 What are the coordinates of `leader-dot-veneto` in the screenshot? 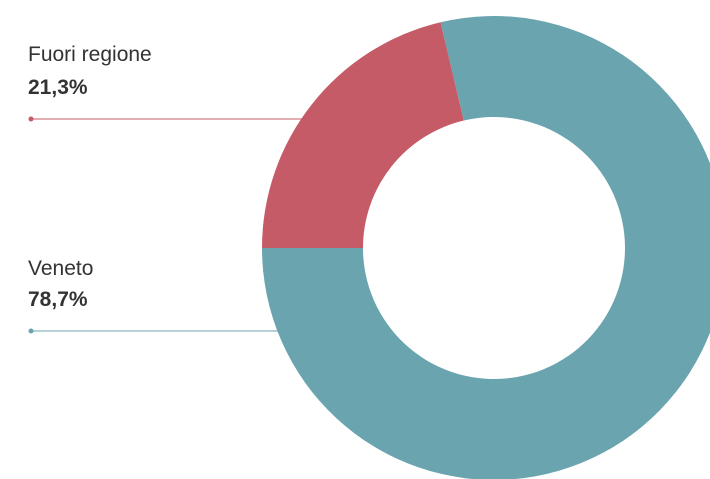 It's located at (31, 331).